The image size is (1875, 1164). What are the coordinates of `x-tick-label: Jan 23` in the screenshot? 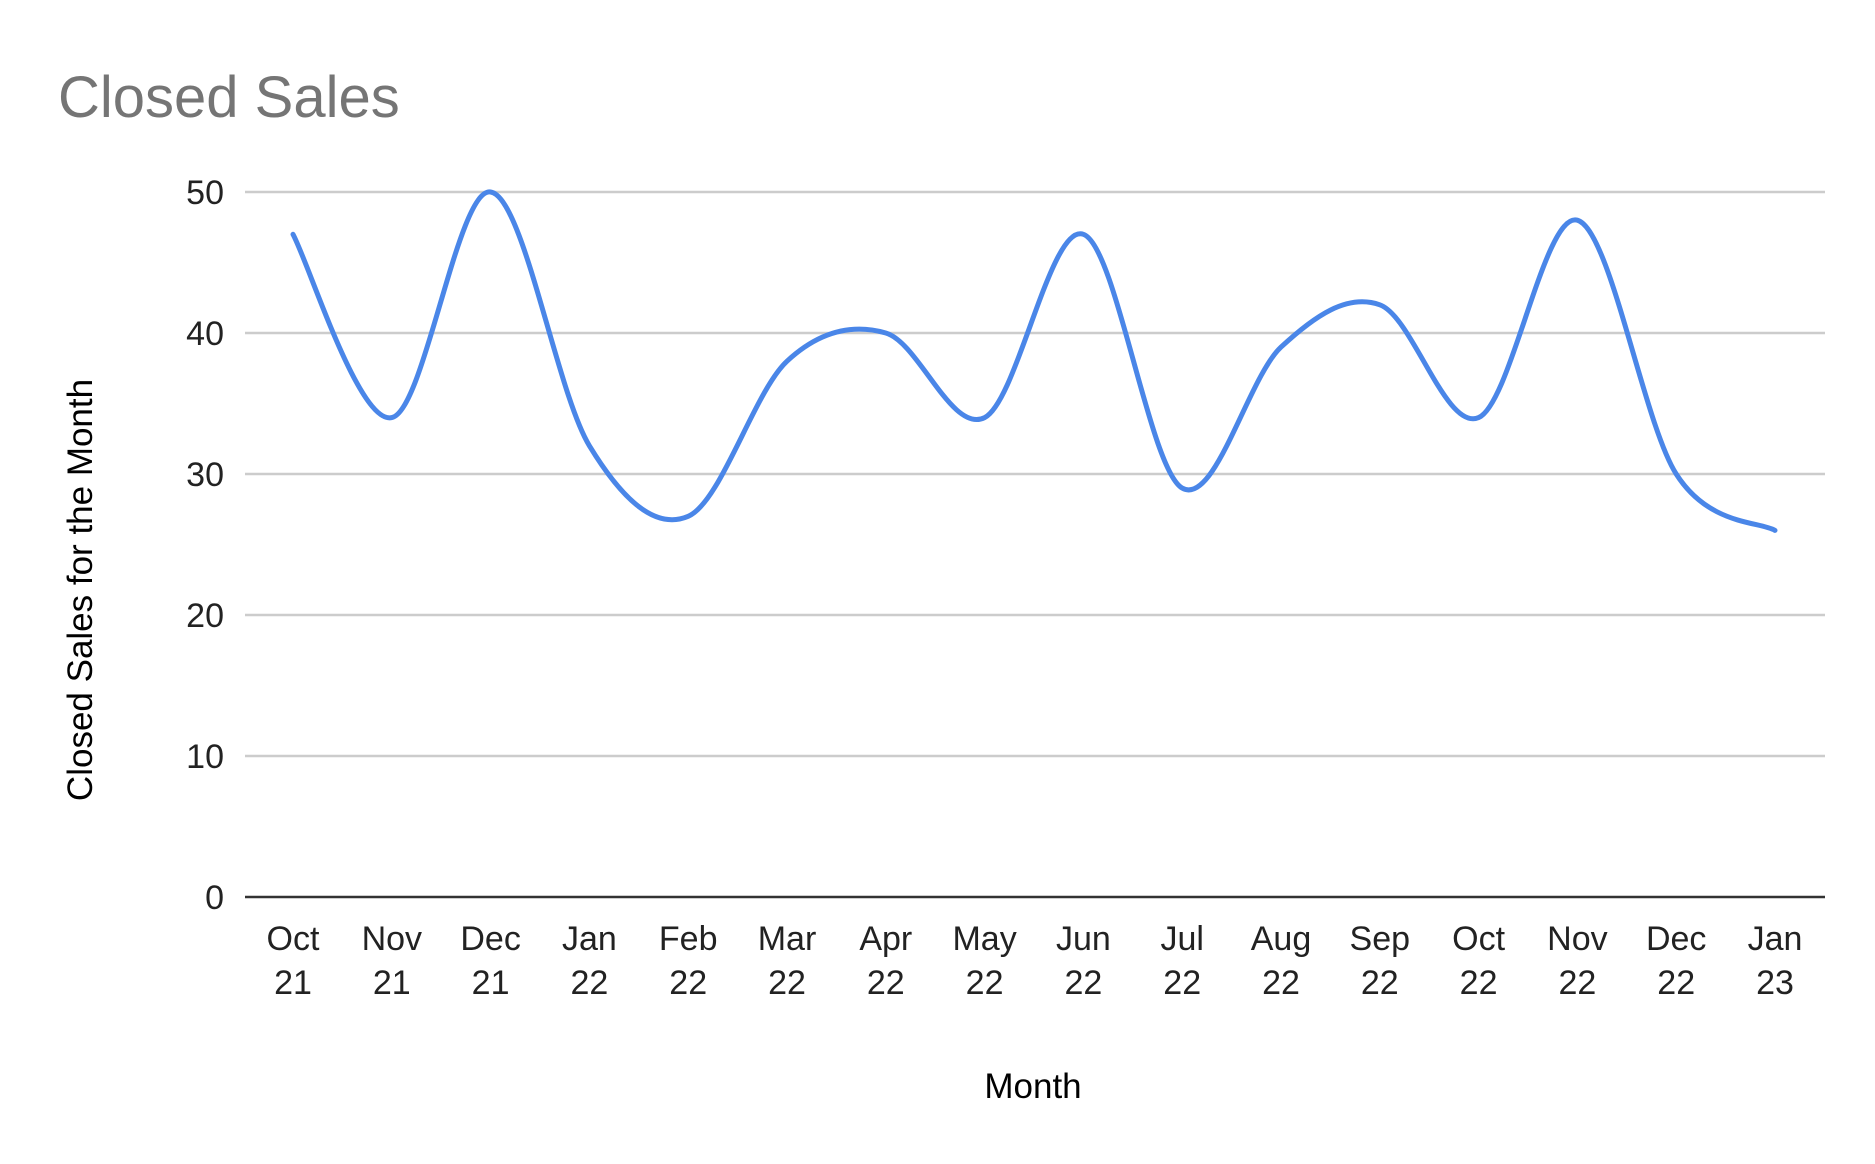 It's located at (1775, 961).